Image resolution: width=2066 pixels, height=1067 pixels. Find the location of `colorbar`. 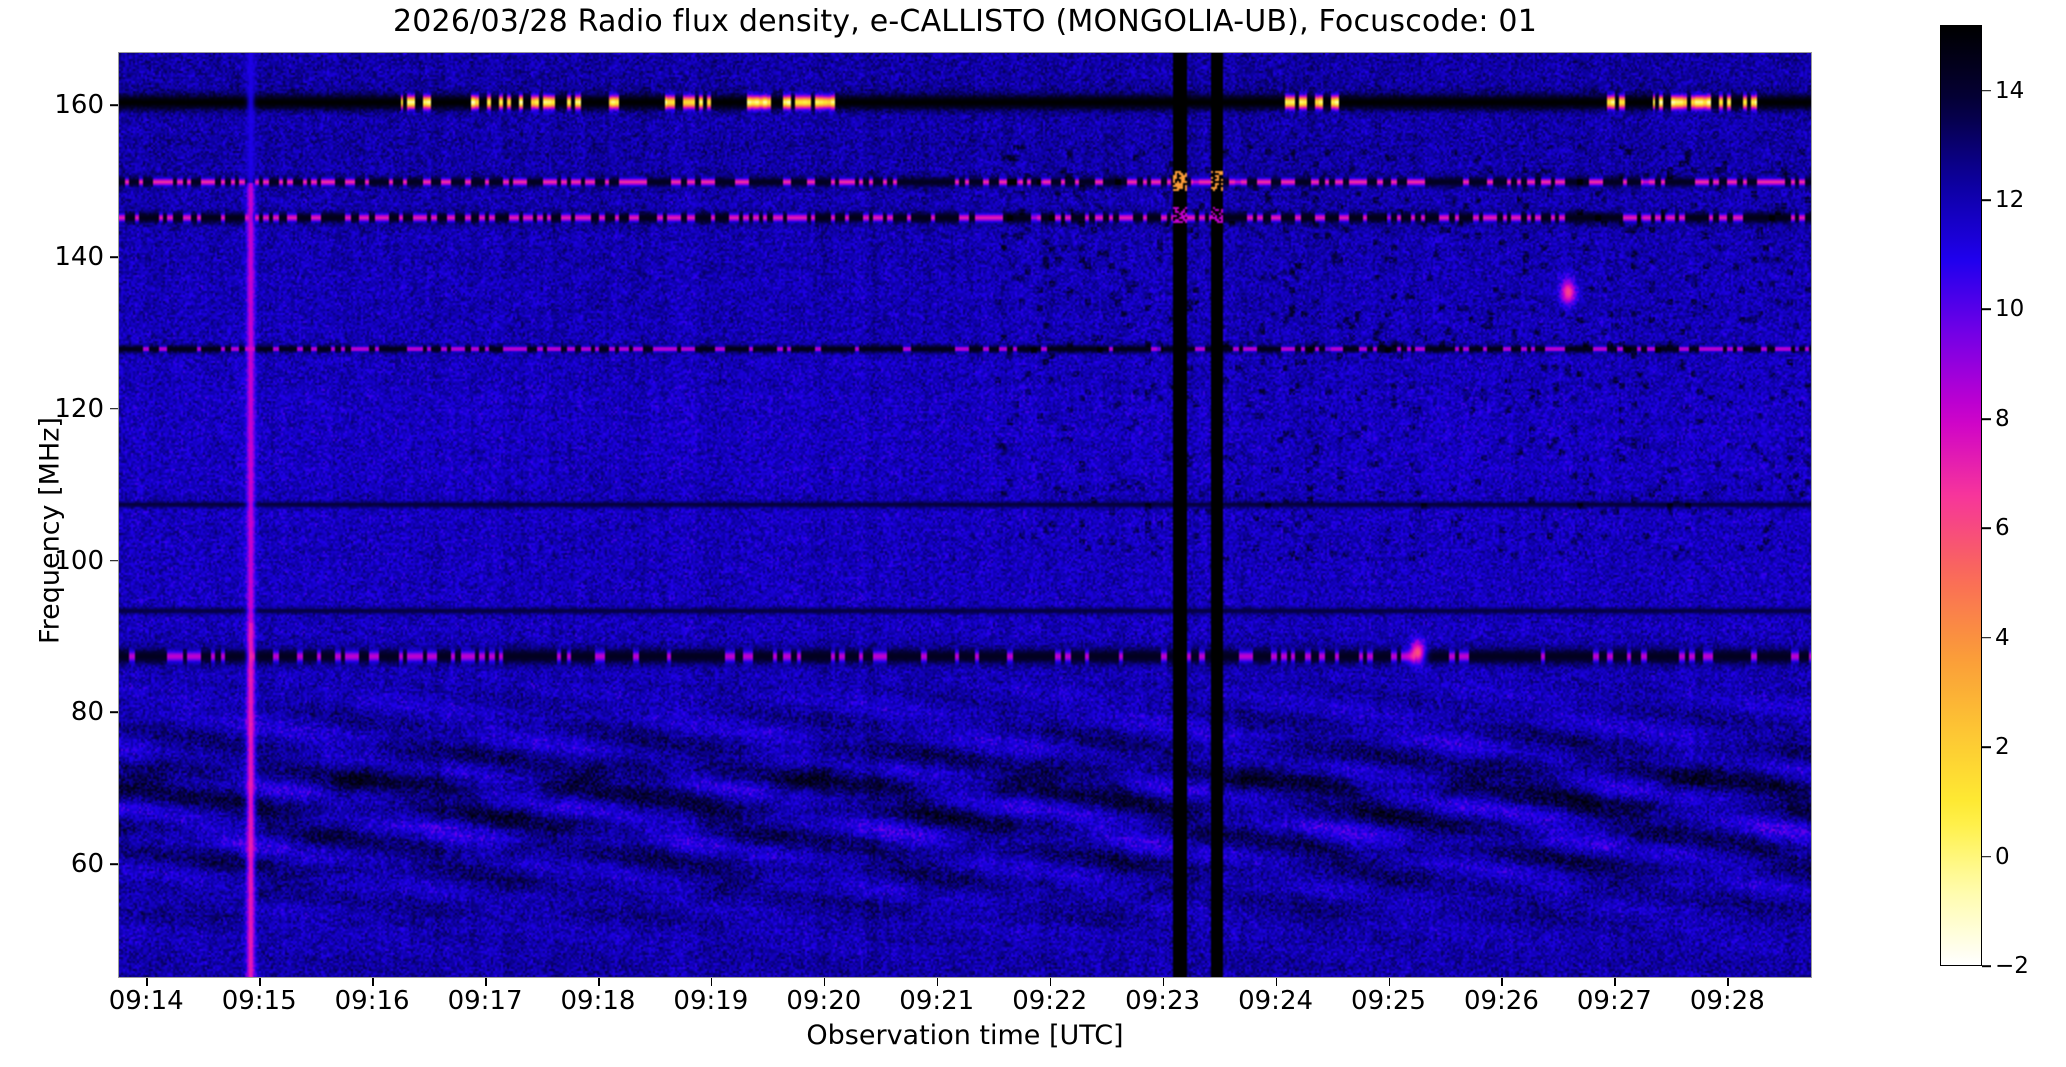

colorbar is located at coordinates (1961, 495).